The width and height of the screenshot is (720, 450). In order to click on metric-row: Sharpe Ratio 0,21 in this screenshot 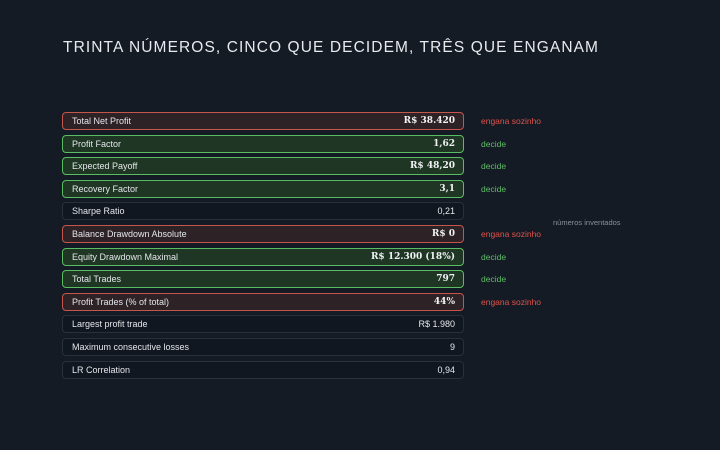, I will do `click(263, 211)`.